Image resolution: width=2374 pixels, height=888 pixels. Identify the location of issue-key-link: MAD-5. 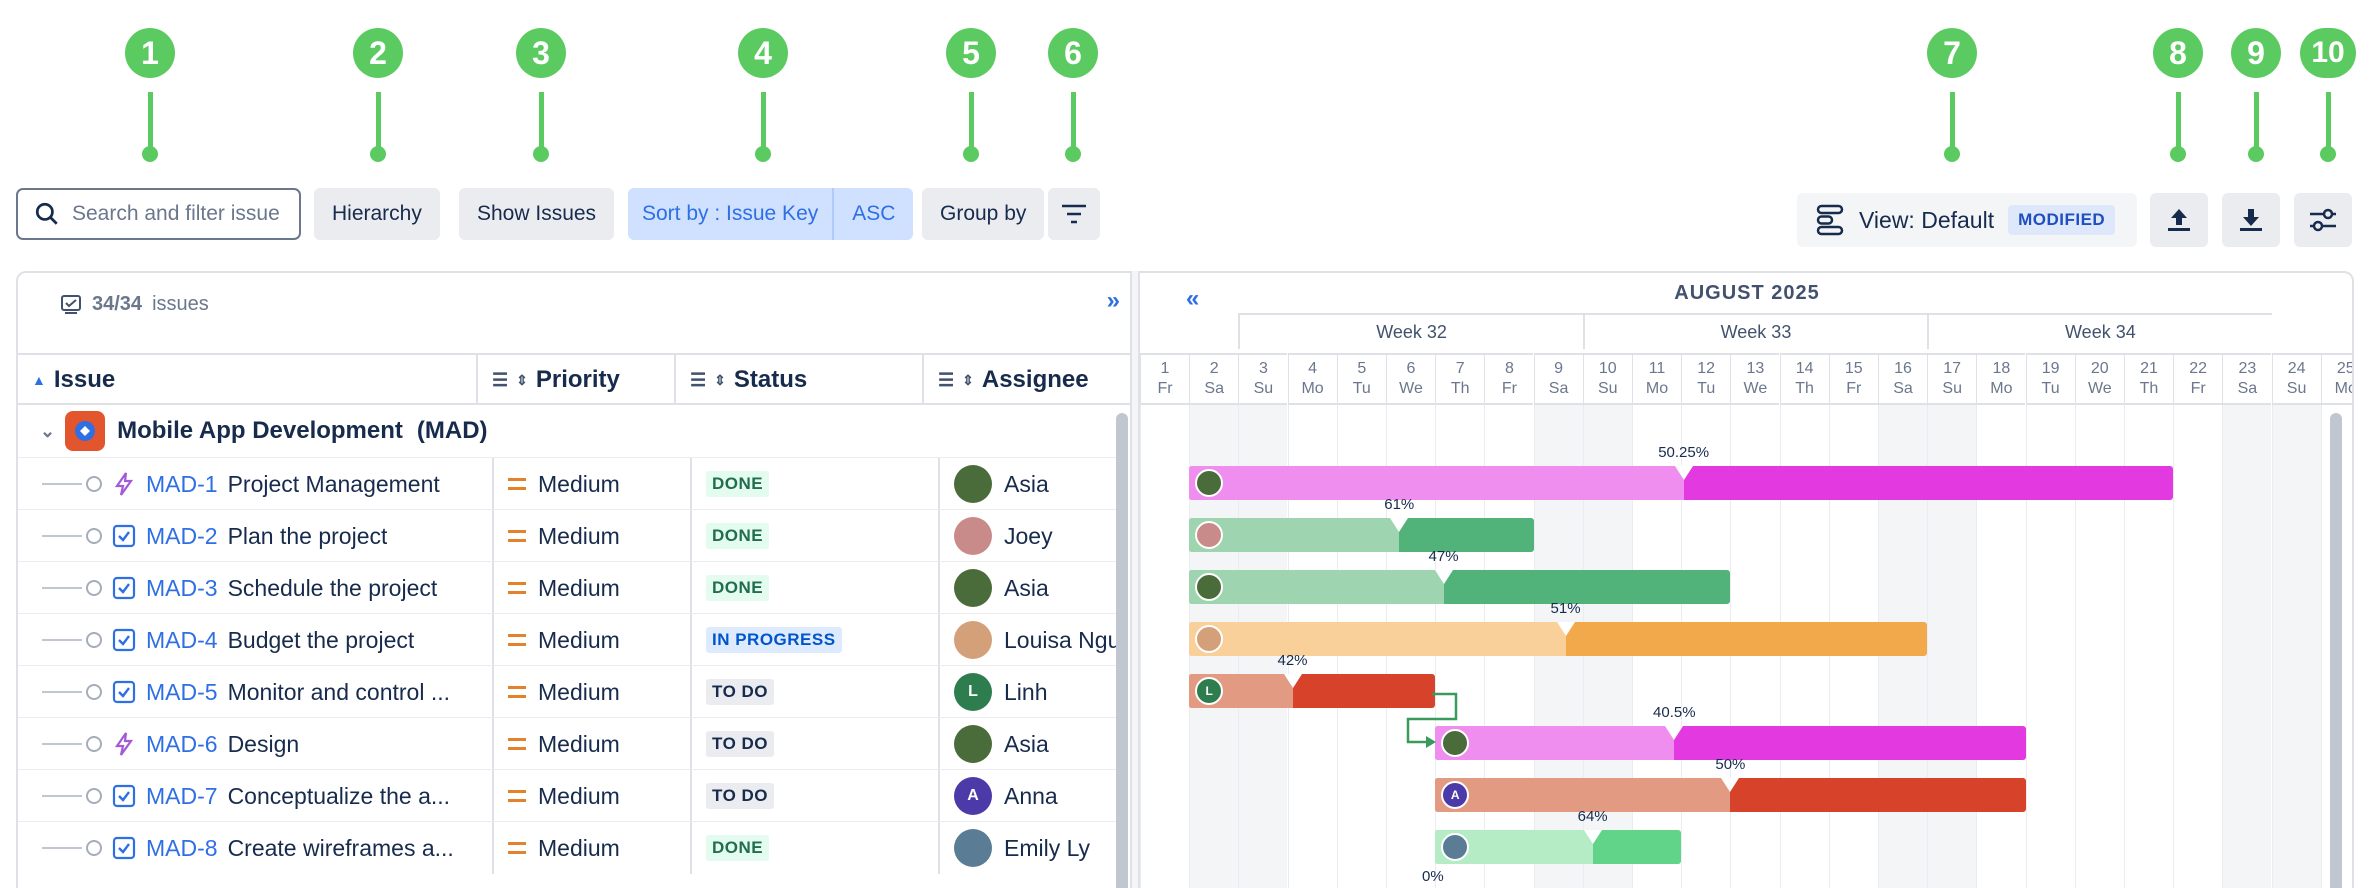
(182, 691).